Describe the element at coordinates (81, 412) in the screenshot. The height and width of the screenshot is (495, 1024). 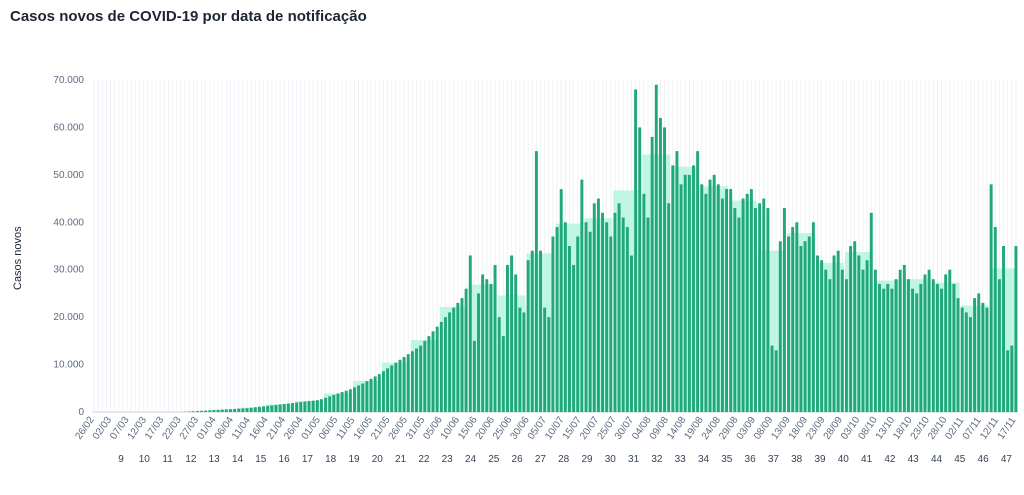
I see `y-tick-label: 0` at that location.